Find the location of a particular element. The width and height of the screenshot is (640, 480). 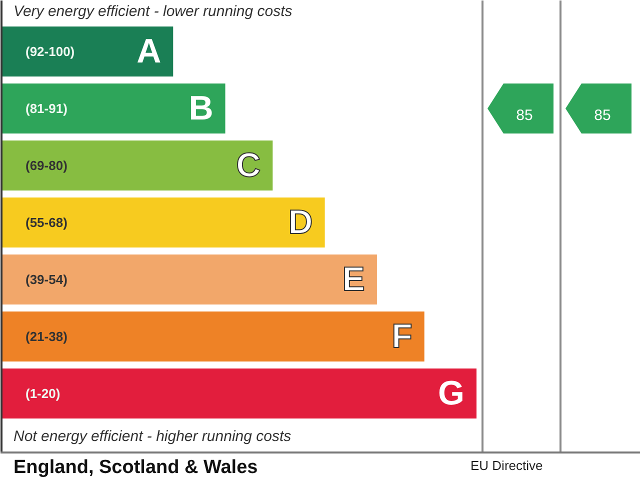

annotation: (92-100) is located at coordinates (50, 51).